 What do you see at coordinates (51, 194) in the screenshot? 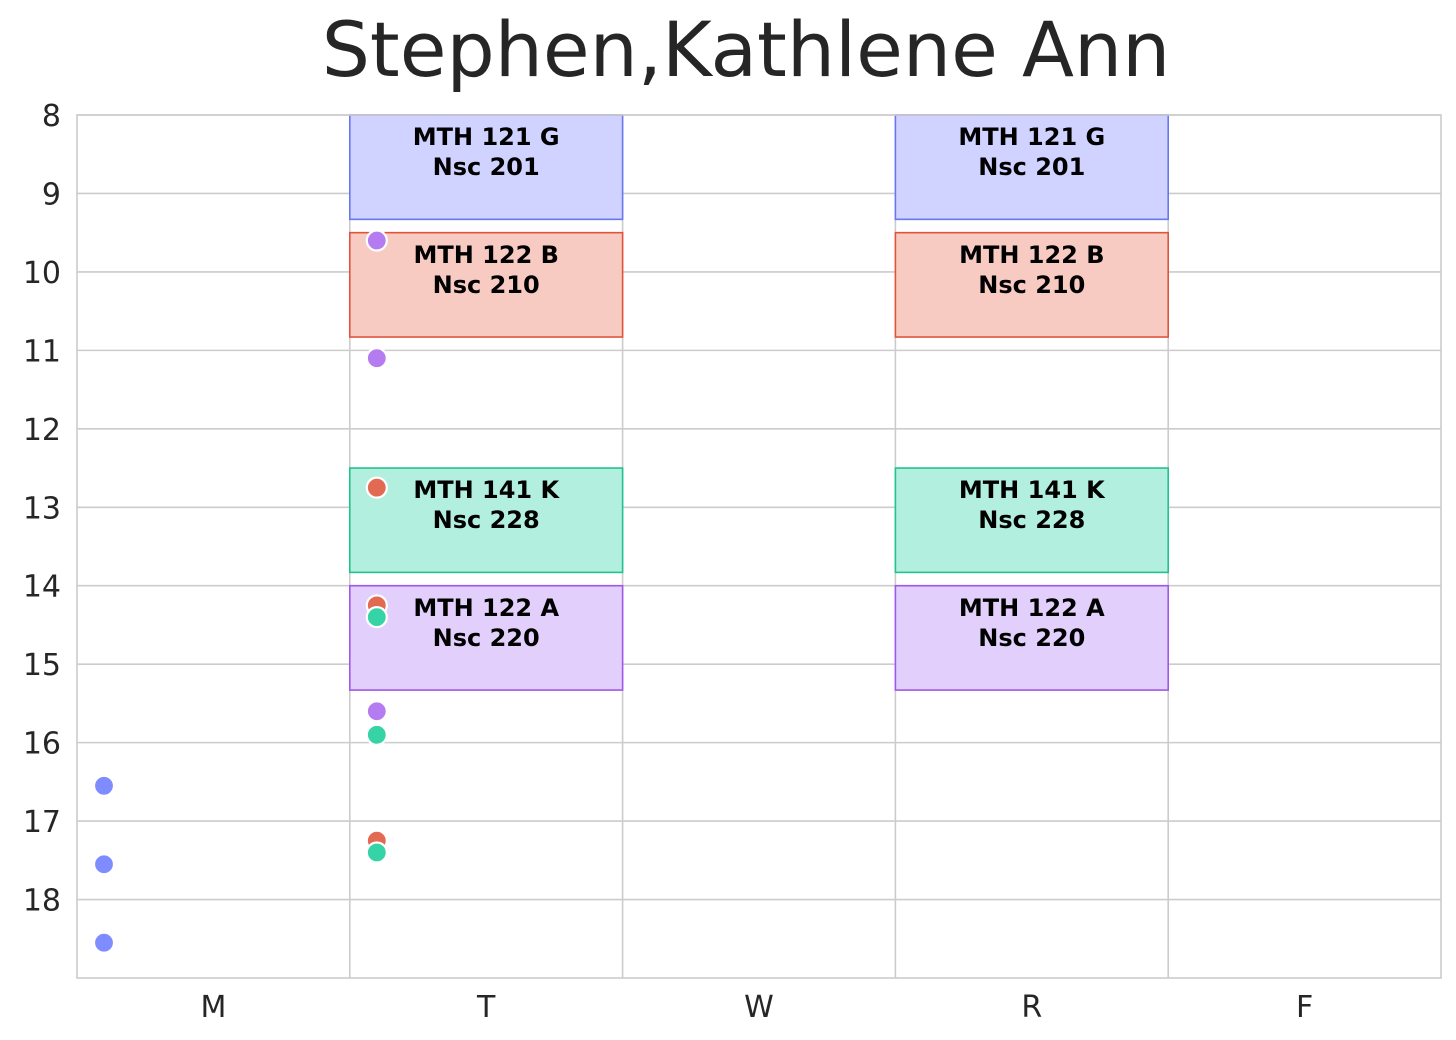
I see `y-tick-label: 9` at bounding box center [51, 194].